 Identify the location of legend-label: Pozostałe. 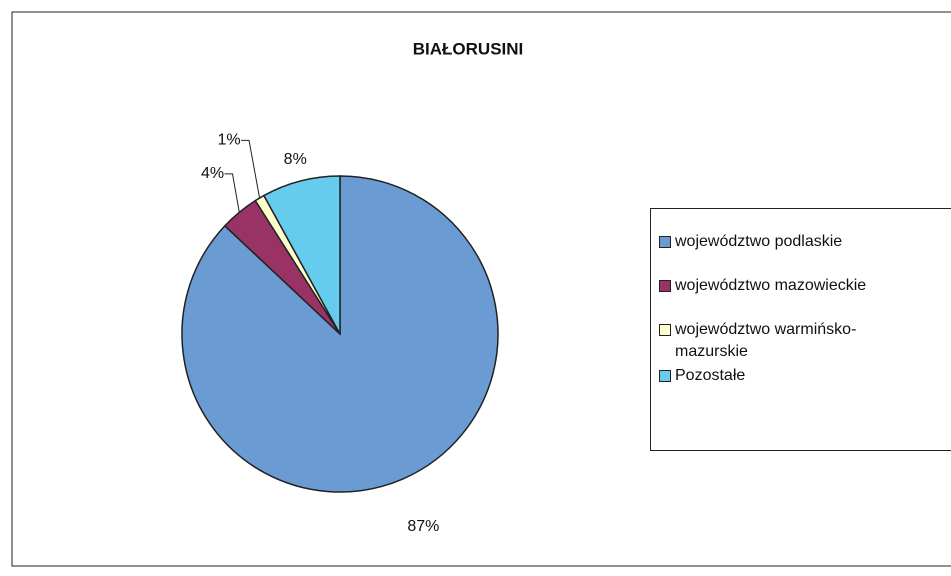
(710, 375).